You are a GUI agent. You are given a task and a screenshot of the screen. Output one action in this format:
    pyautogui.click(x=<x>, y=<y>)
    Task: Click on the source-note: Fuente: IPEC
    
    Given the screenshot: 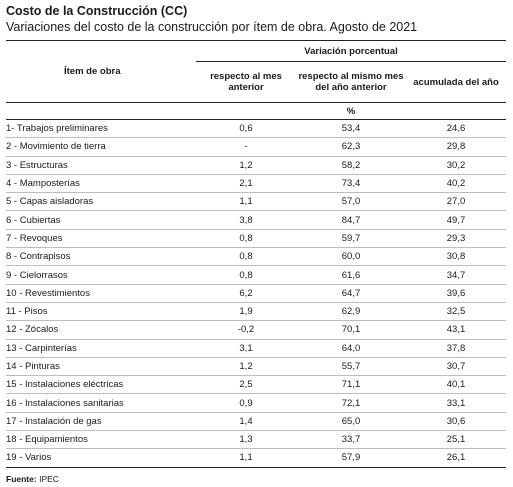 What is the action you would take?
    pyautogui.click(x=256, y=479)
    